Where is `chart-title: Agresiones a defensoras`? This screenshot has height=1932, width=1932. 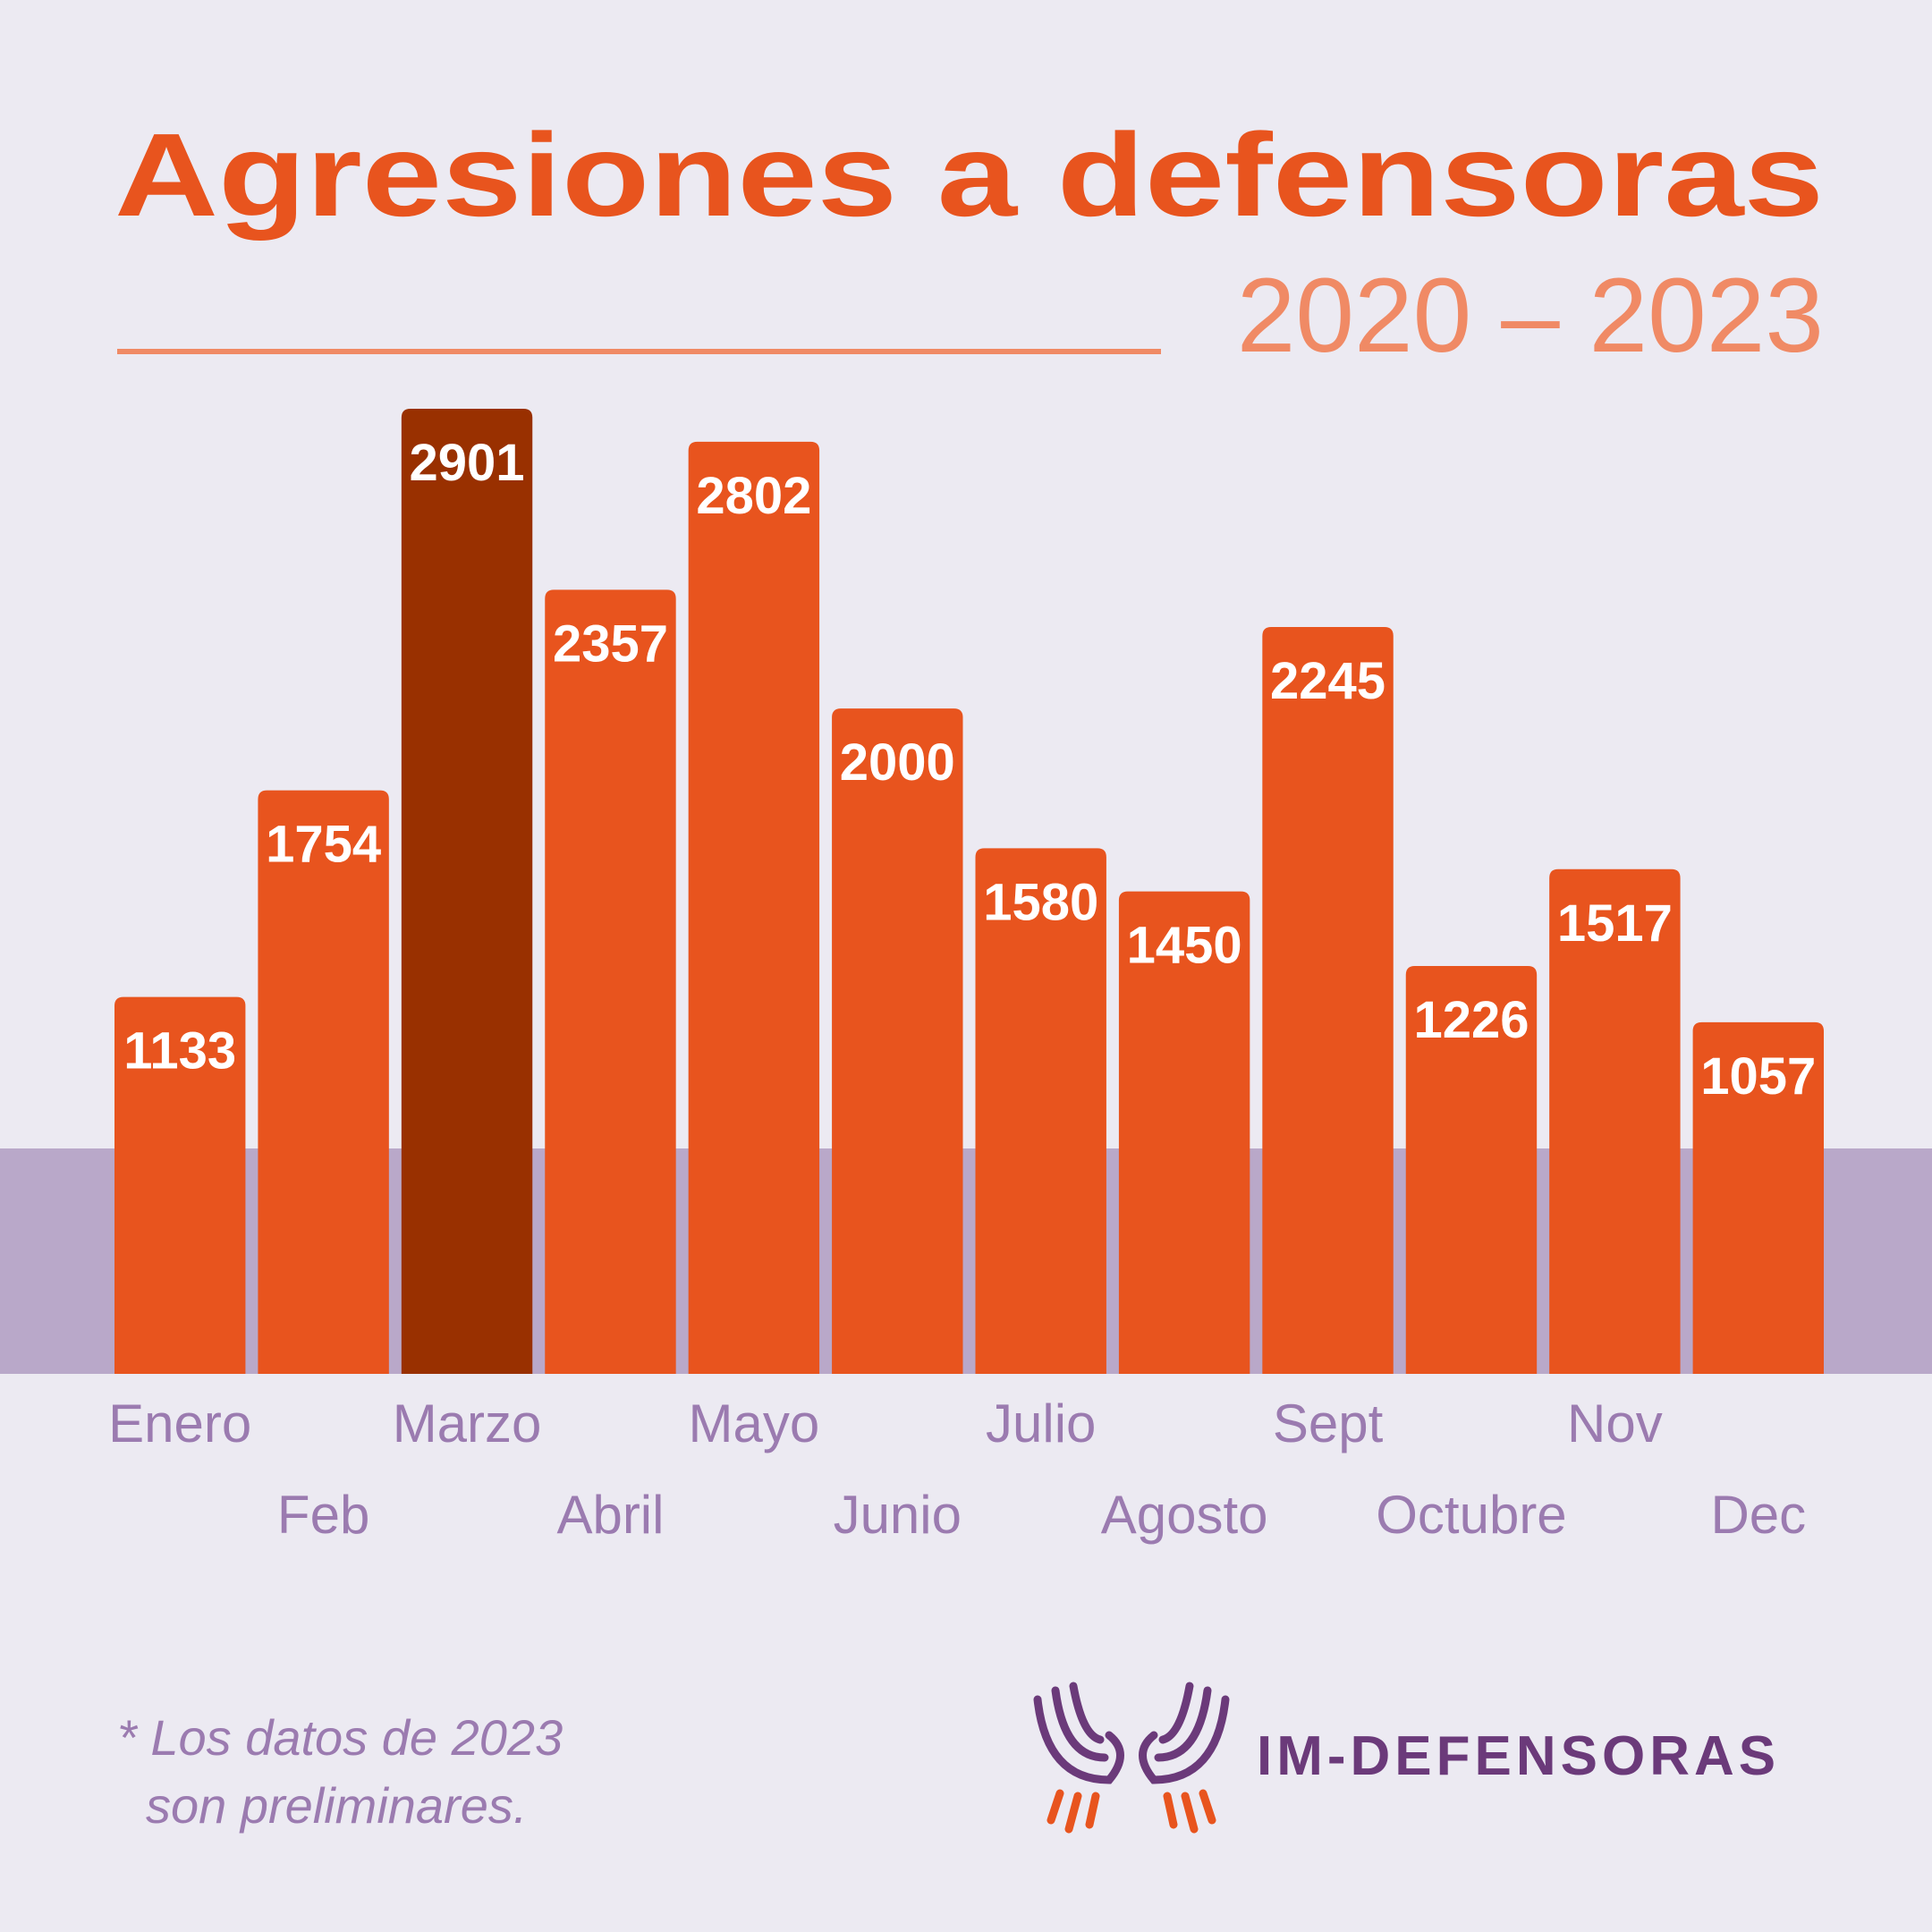
chart-title: Agresiones a defensoras is located at coordinates (969, 175).